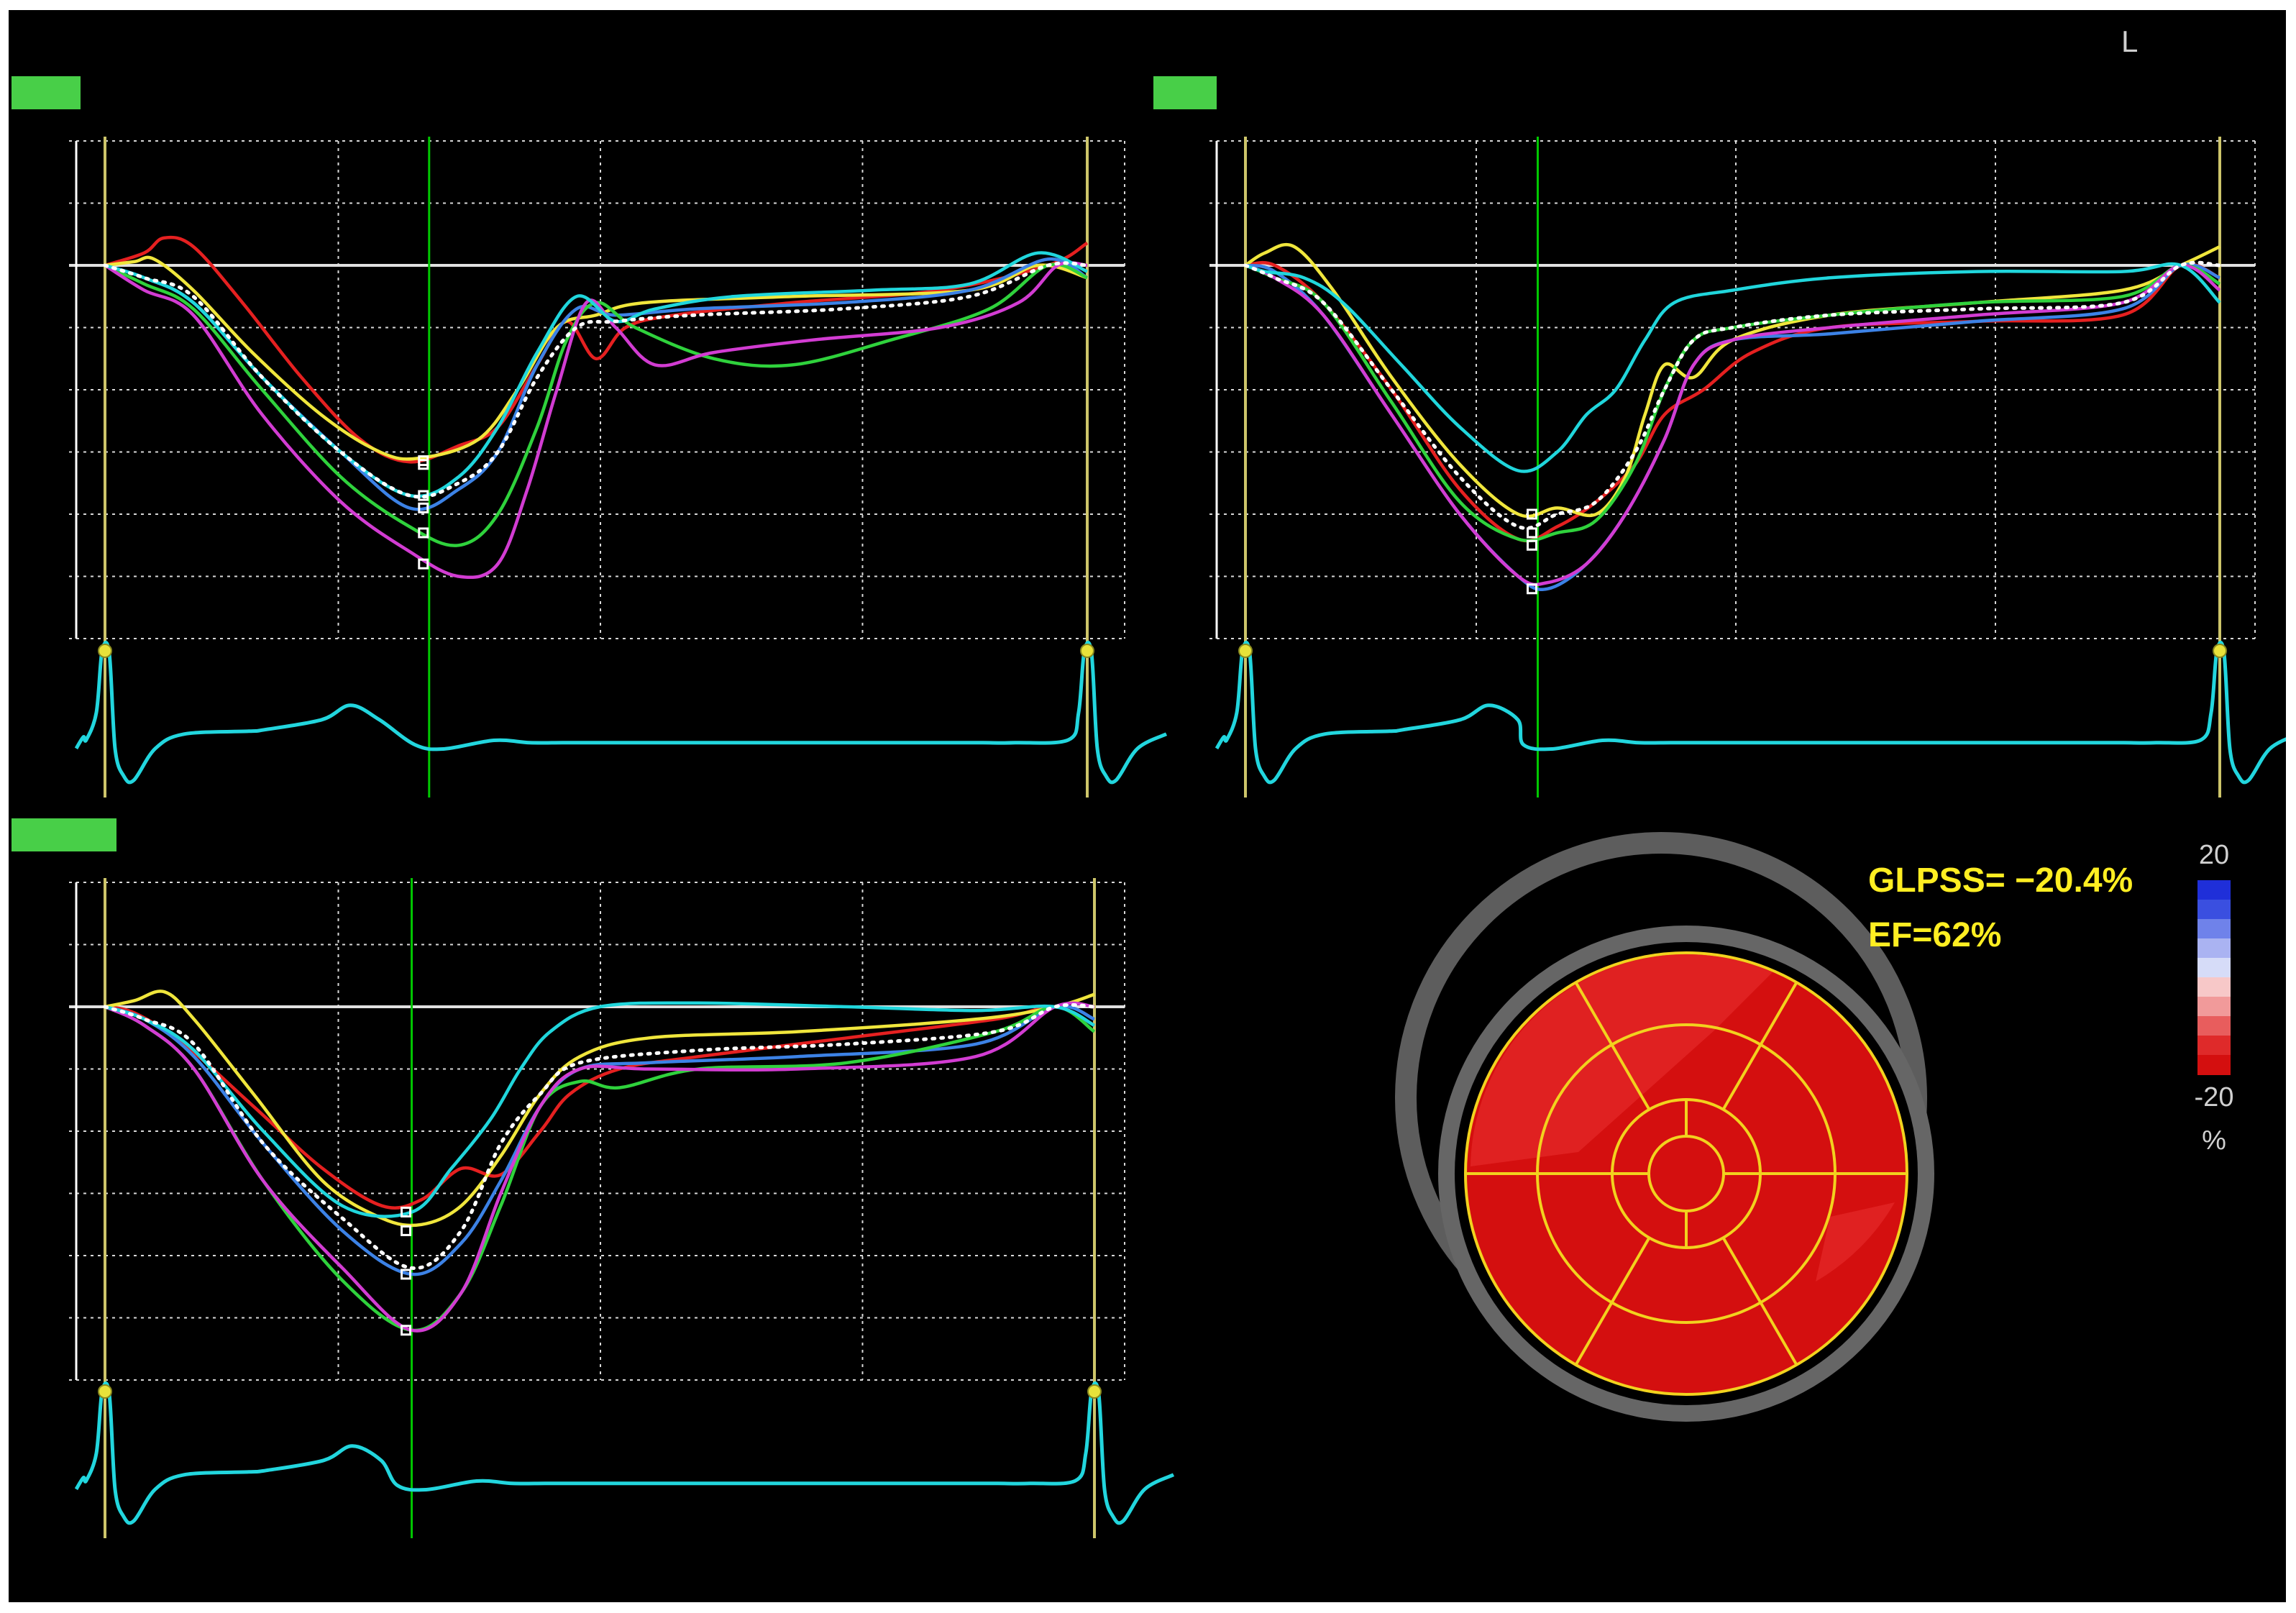 The image size is (2296, 1613). I want to click on glpss-readout: GLPSS= −20.4%, so click(2000, 881).